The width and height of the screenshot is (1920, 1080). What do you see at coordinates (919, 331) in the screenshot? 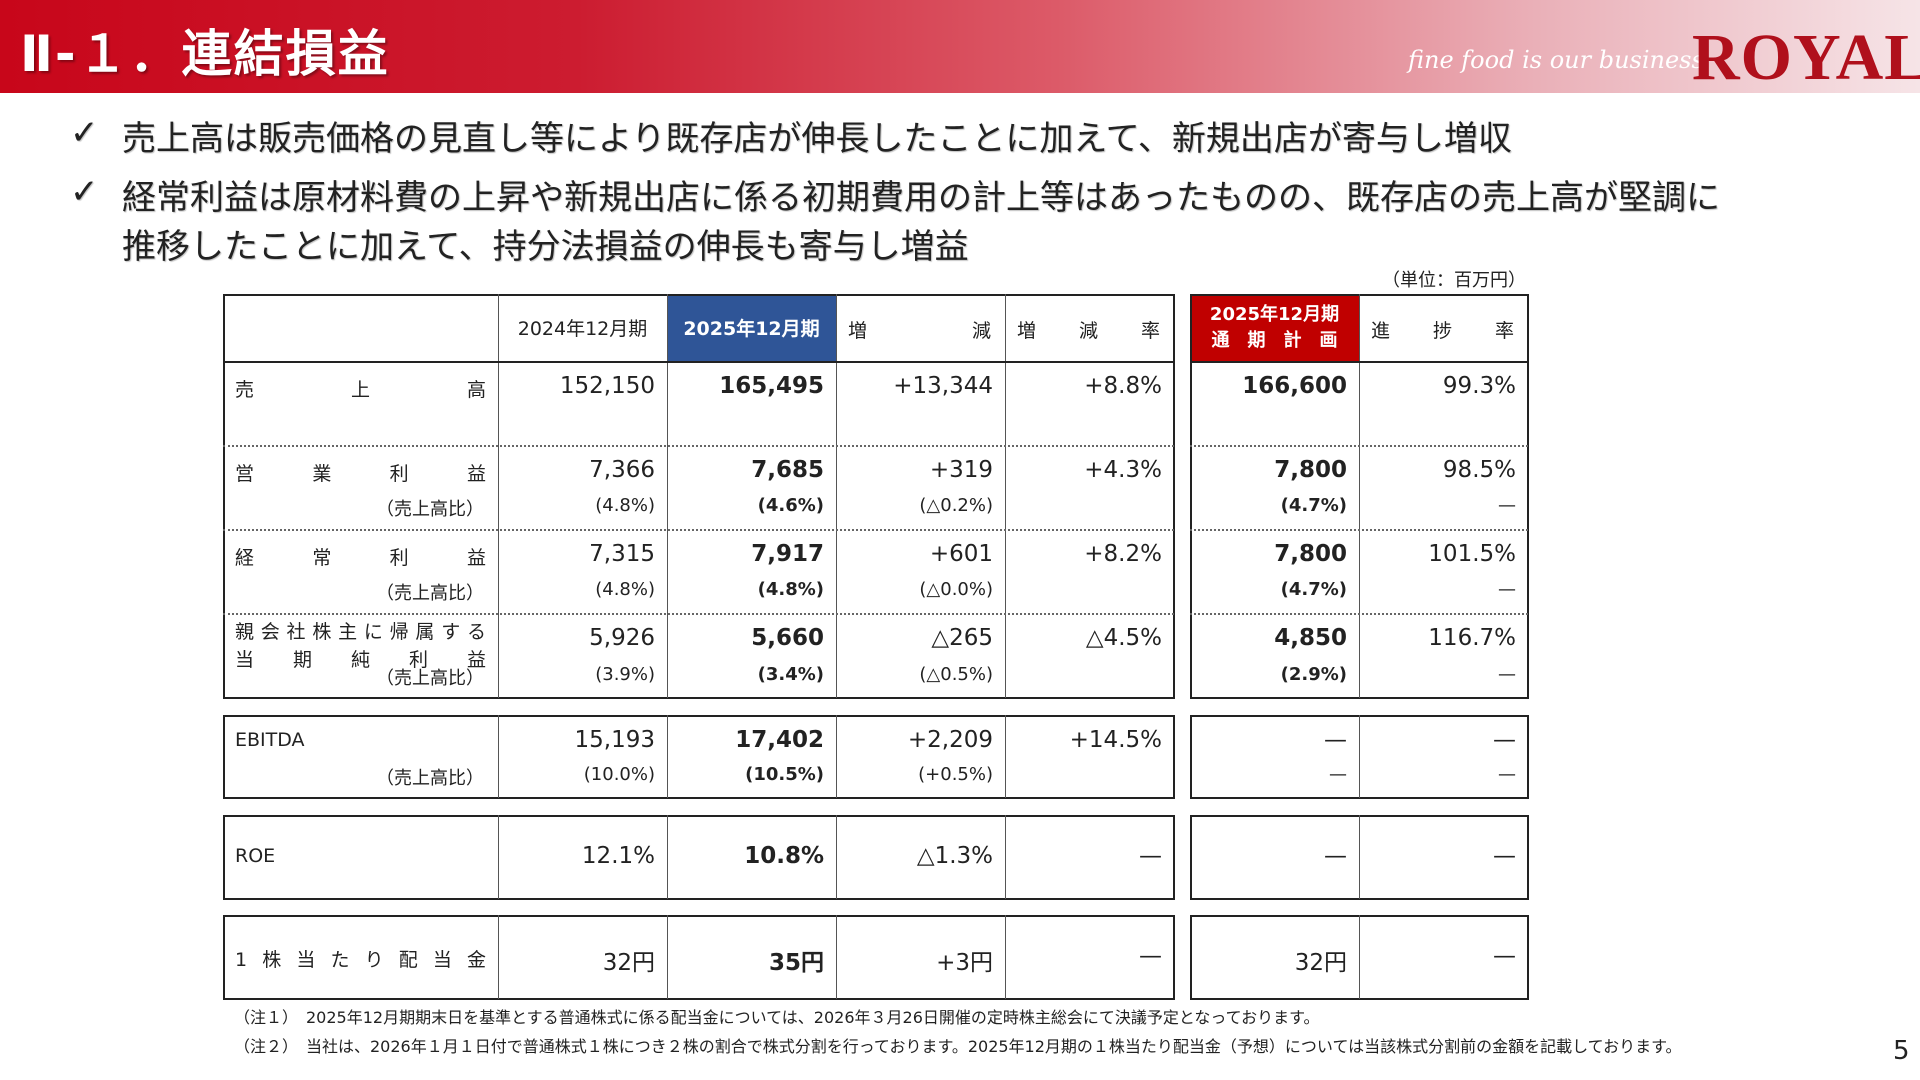
I see `header-change: 増 減` at bounding box center [919, 331].